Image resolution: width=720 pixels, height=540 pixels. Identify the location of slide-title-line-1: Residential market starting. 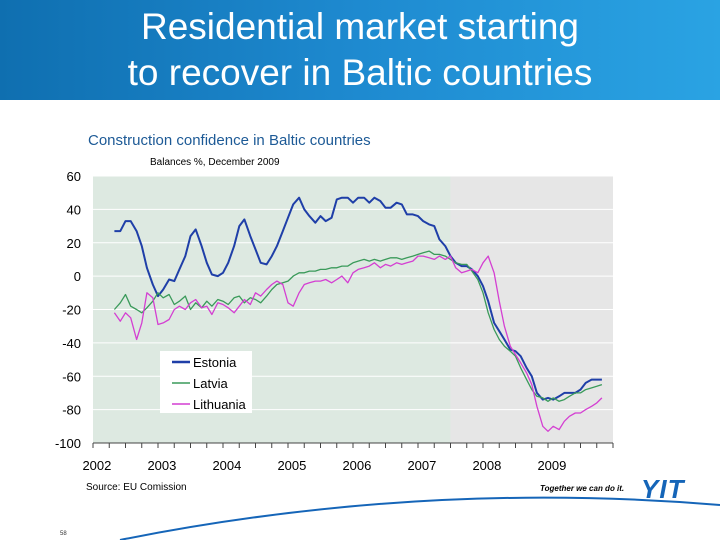
(360, 26).